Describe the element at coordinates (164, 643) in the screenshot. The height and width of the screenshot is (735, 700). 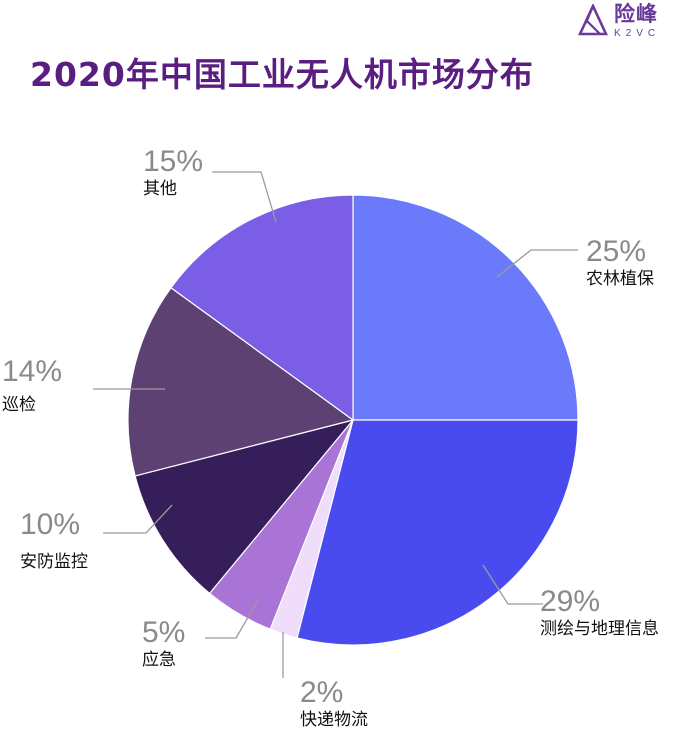
I see `label-emergency: 5% 应急` at that location.